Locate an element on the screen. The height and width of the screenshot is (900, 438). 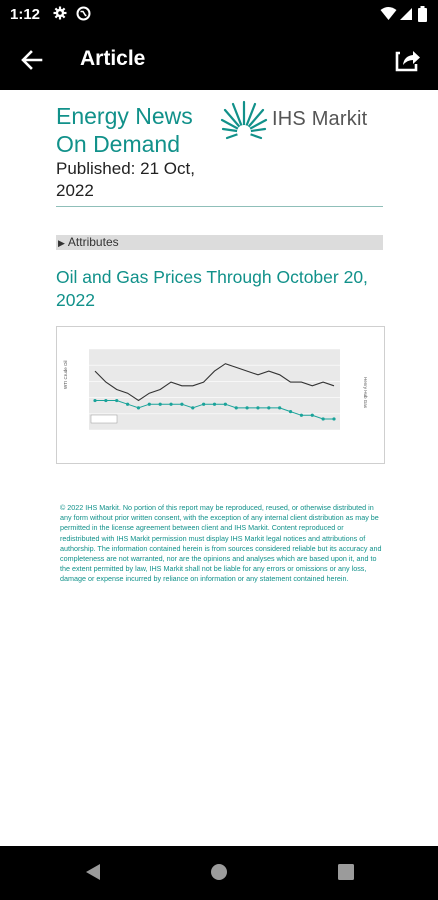
logo-text: IHS Markit is located at coordinates (320, 119).